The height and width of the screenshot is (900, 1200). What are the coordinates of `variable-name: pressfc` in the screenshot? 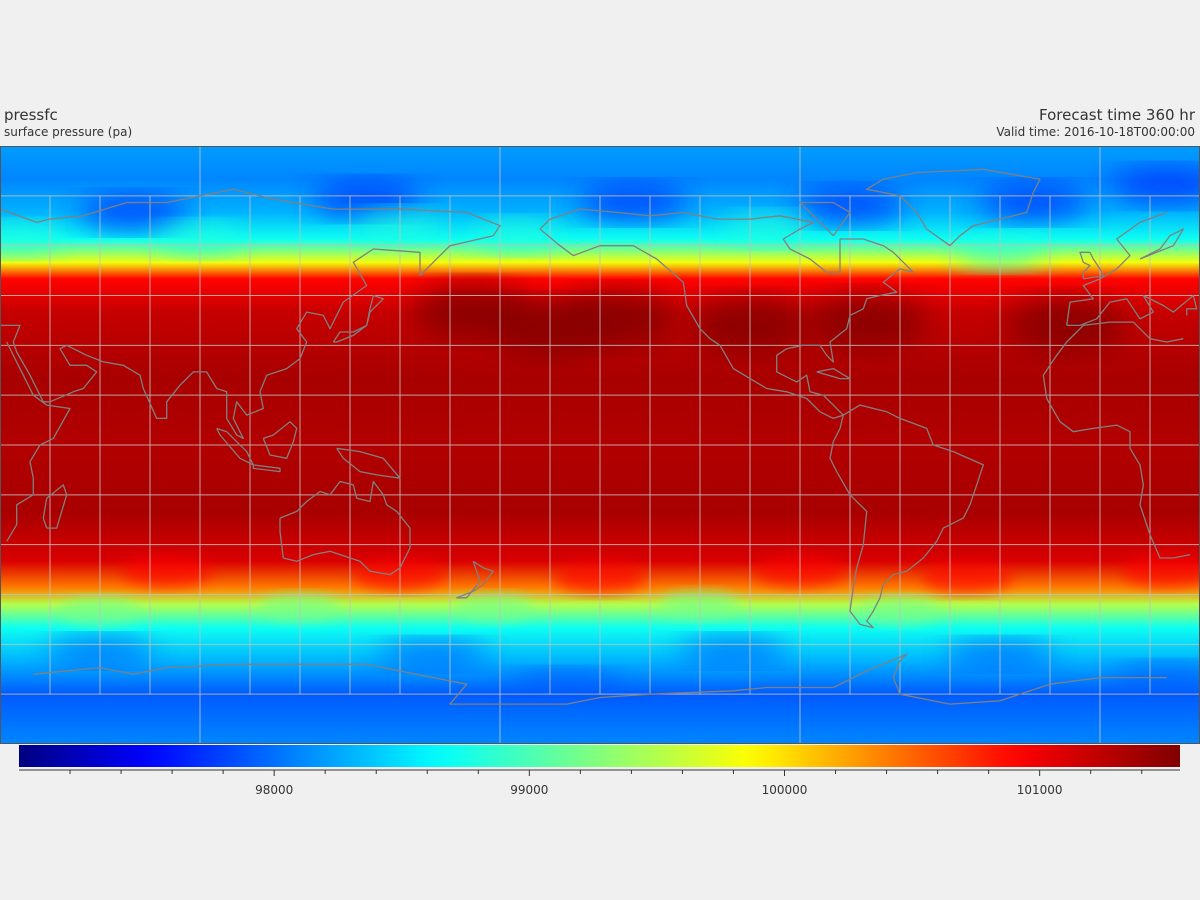 It's located at (31, 115).